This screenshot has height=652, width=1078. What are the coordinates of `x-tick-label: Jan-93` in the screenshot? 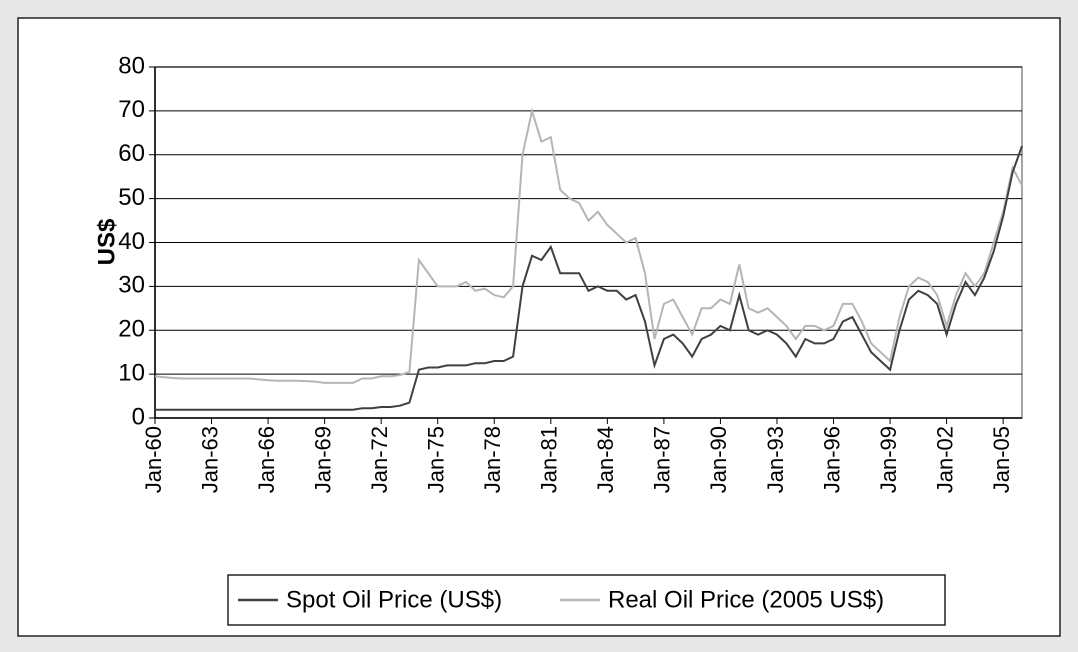 It's located at (775, 459).